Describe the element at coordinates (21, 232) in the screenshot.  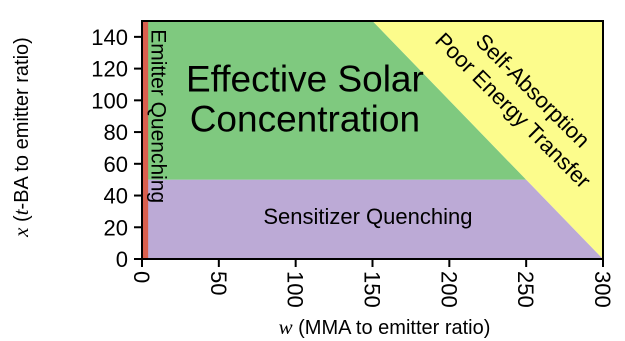
I see `y-axis-variable: x` at that location.